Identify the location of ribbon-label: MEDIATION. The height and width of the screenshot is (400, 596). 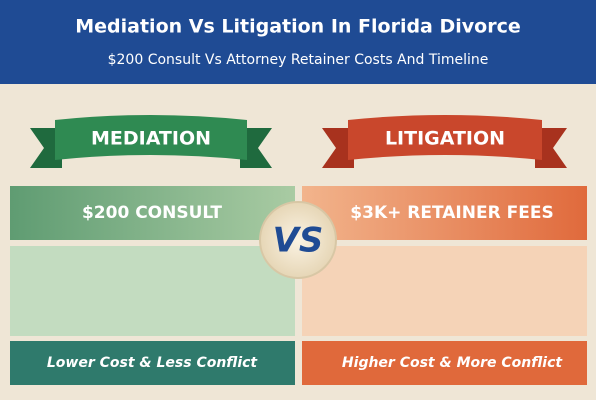
(151, 139).